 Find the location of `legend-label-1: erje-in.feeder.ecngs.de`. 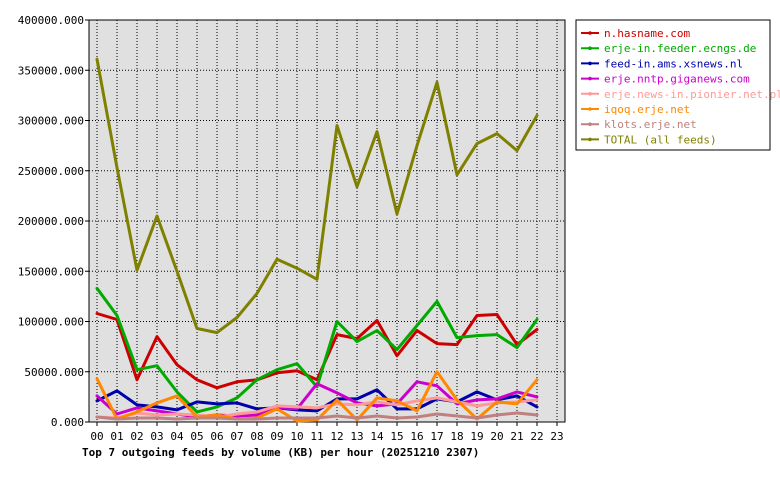

legend-label-1: erje-in.feeder.ecngs.de is located at coordinates (680, 48).